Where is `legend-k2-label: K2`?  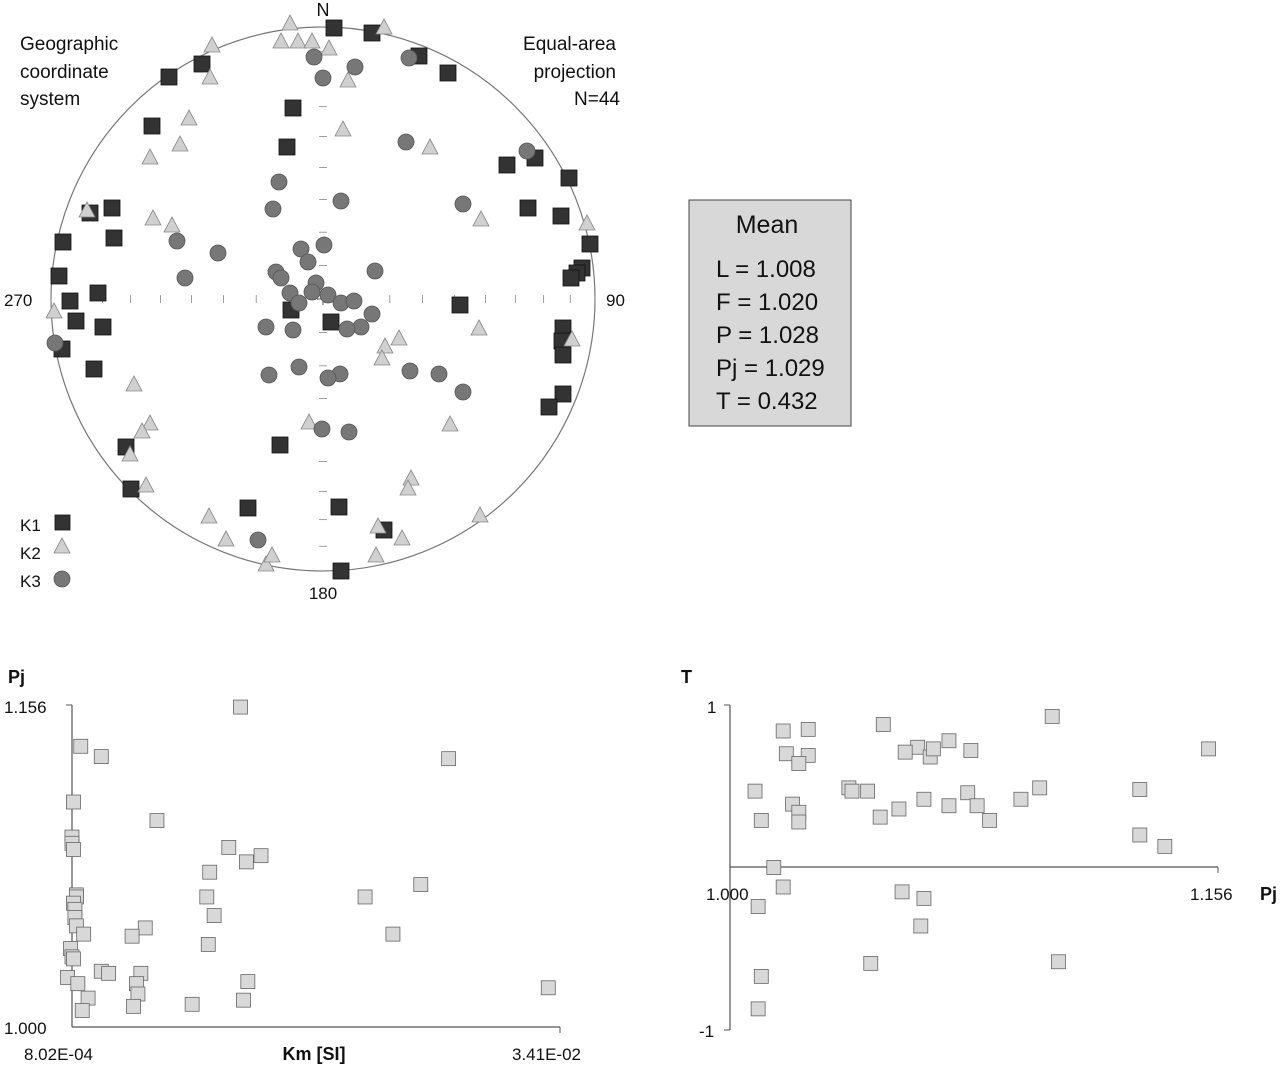
legend-k2-label: K2 is located at coordinates (30, 553).